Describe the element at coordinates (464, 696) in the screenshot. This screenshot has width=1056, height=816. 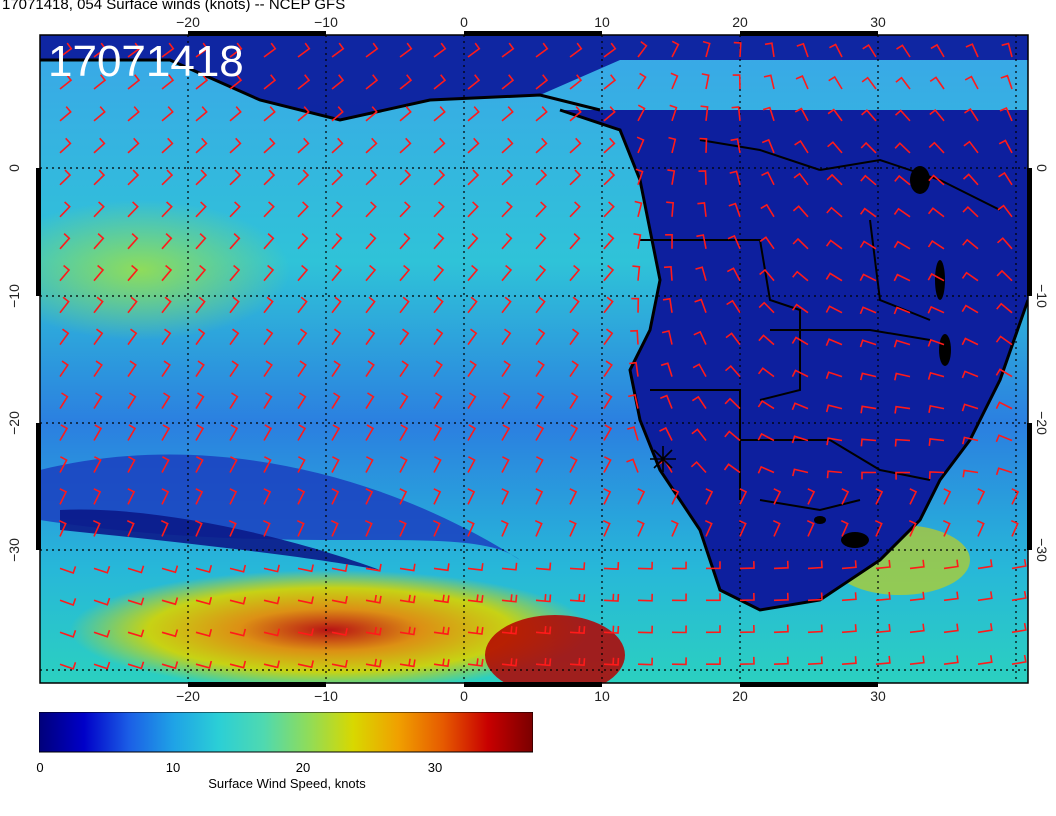
I see `lon-tick-bottom: 0` at that location.